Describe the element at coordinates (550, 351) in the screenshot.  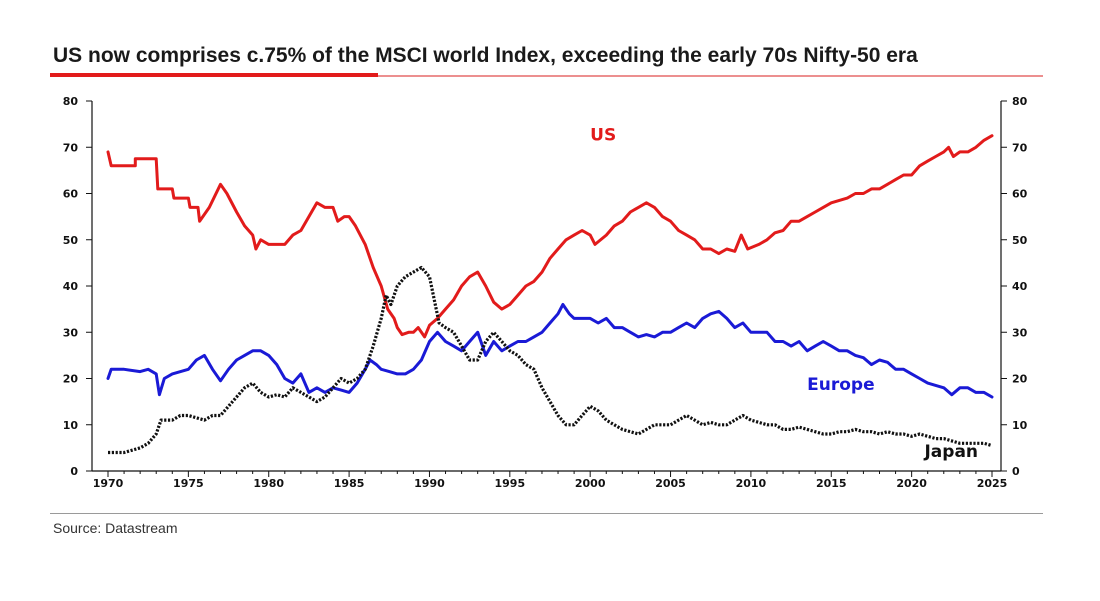
I see `series-line-europe` at that location.